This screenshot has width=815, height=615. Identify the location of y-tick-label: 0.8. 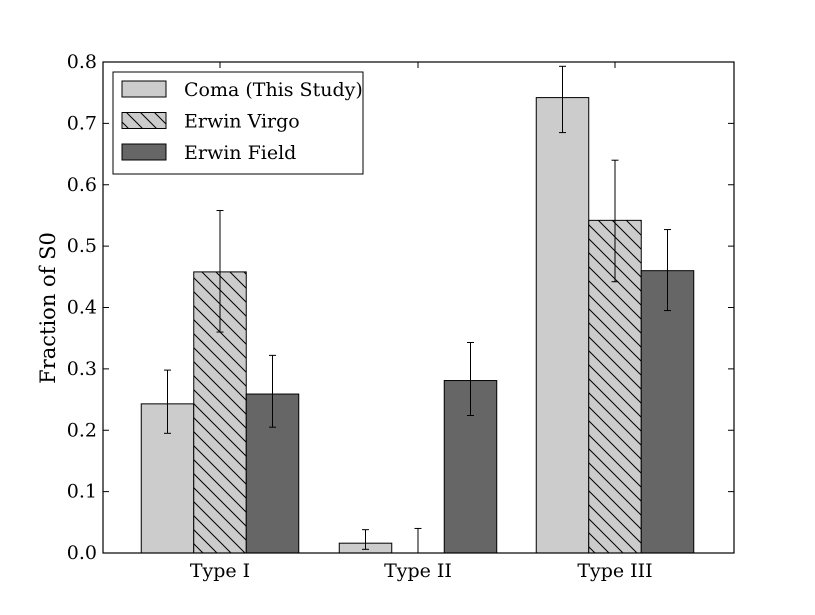
(82, 62).